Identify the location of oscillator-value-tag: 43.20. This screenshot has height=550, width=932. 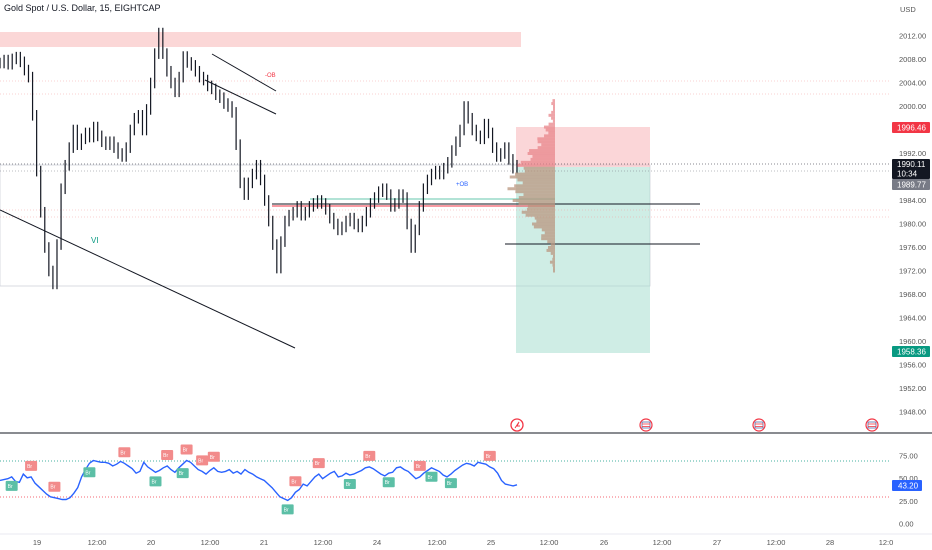
(907, 485).